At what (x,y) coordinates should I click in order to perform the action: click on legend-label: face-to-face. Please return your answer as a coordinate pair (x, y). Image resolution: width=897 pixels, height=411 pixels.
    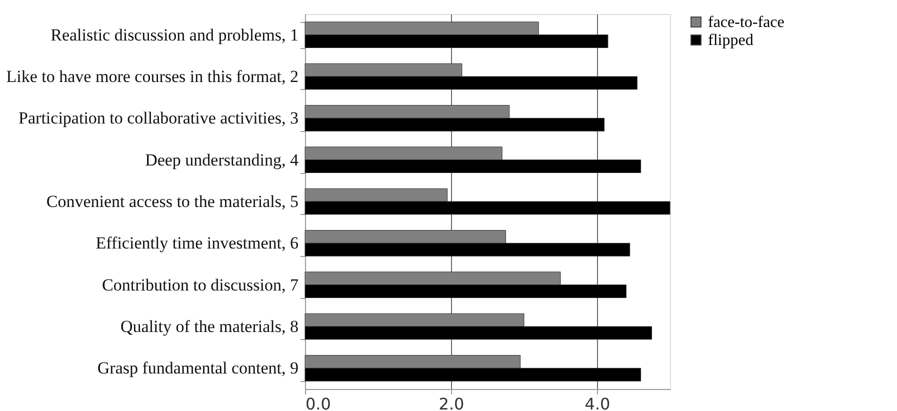
    Looking at the image, I should click on (746, 22).